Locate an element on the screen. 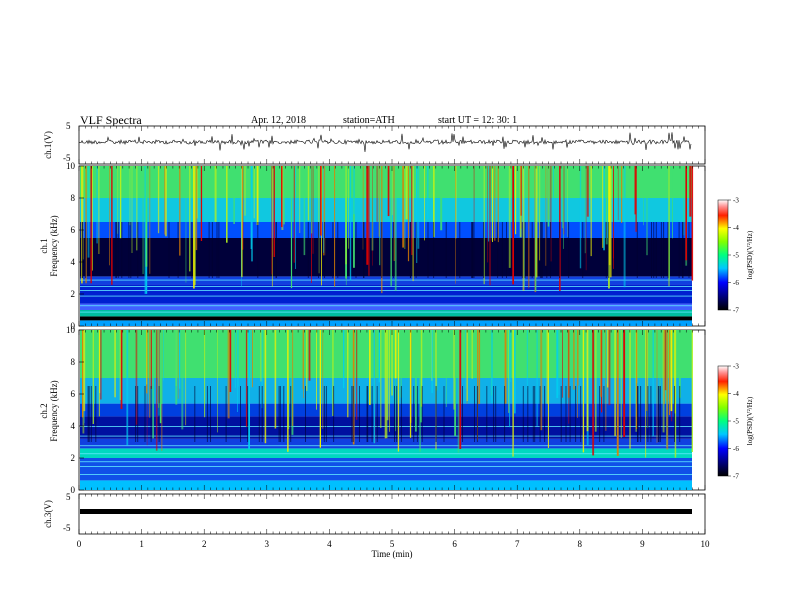 The image size is (792, 612). cb-tick-label-1: -4 is located at coordinates (736, 394).